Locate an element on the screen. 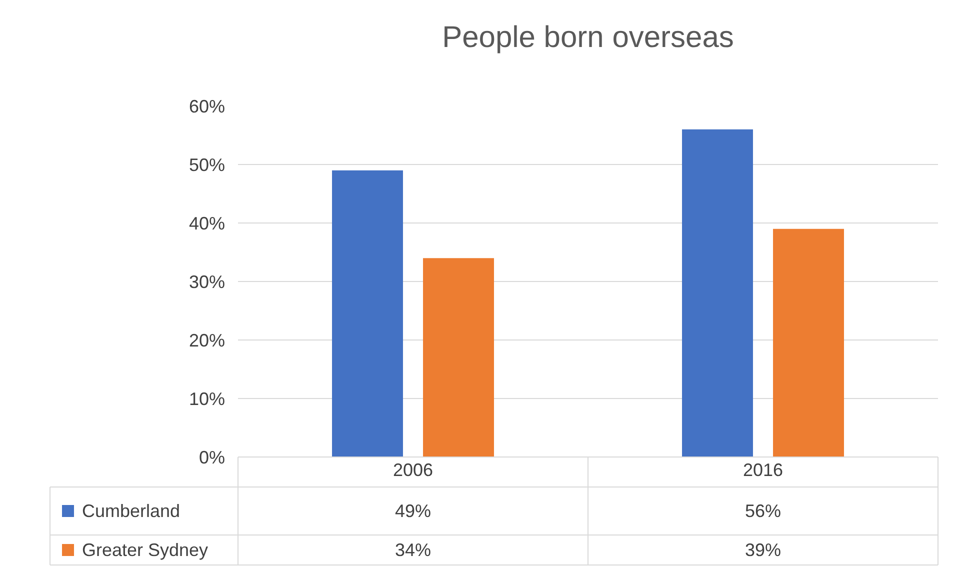 The image size is (959, 579). y-tick-label: 60% is located at coordinates (206, 106).